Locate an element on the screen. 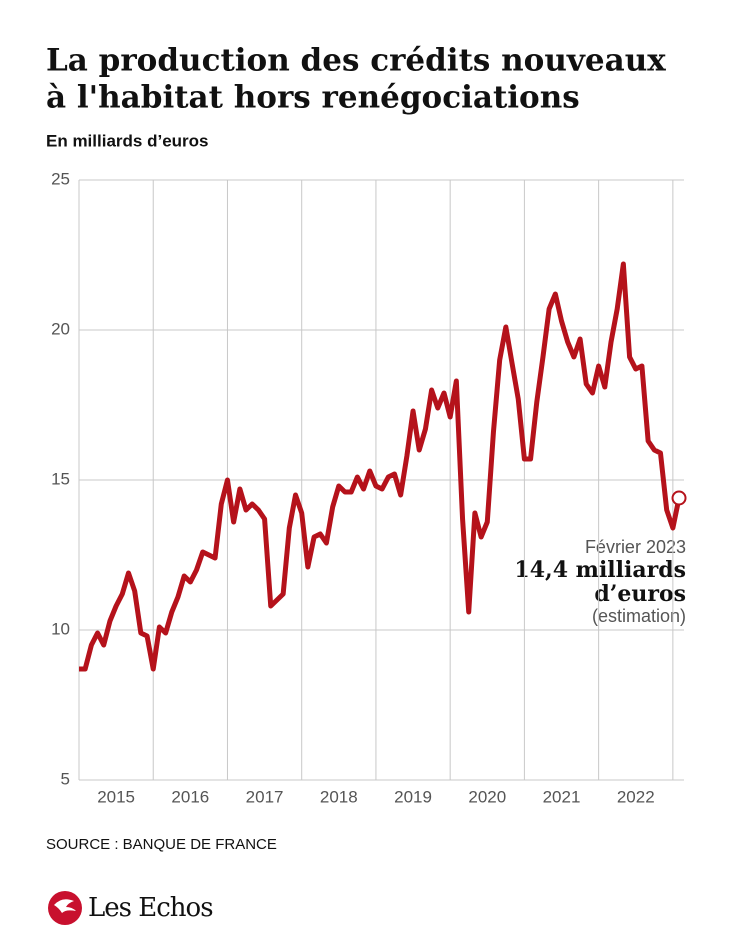 The image size is (750, 943). y-tick-label: 25 is located at coordinates (60, 178).